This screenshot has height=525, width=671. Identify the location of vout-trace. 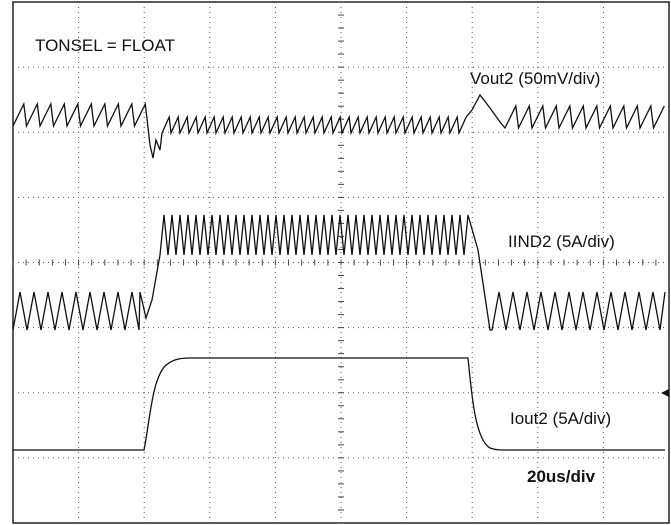
(338, 126).